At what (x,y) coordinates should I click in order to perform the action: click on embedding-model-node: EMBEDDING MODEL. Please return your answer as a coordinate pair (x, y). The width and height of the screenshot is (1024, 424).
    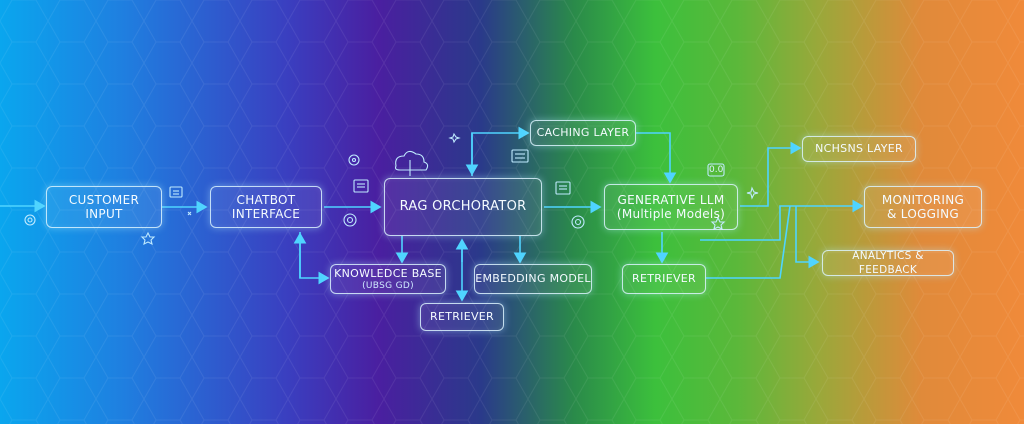
    Looking at the image, I should click on (533, 279).